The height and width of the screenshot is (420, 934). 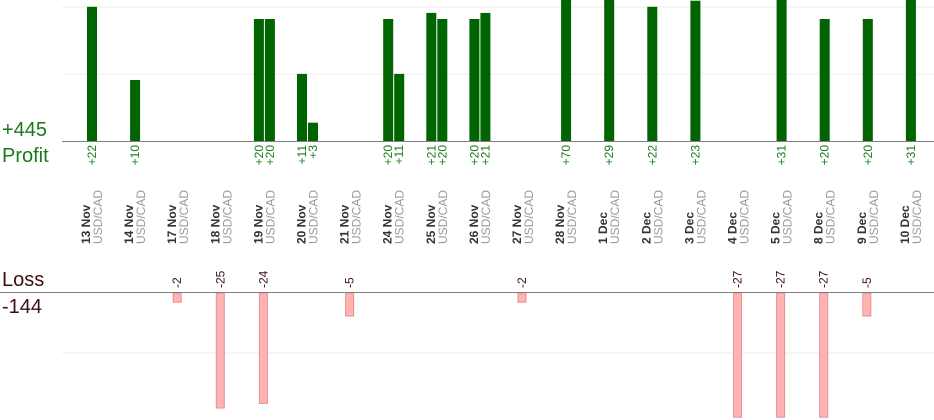 What do you see at coordinates (517, 224) in the screenshot?
I see `date-label: 27 Nov` at bounding box center [517, 224].